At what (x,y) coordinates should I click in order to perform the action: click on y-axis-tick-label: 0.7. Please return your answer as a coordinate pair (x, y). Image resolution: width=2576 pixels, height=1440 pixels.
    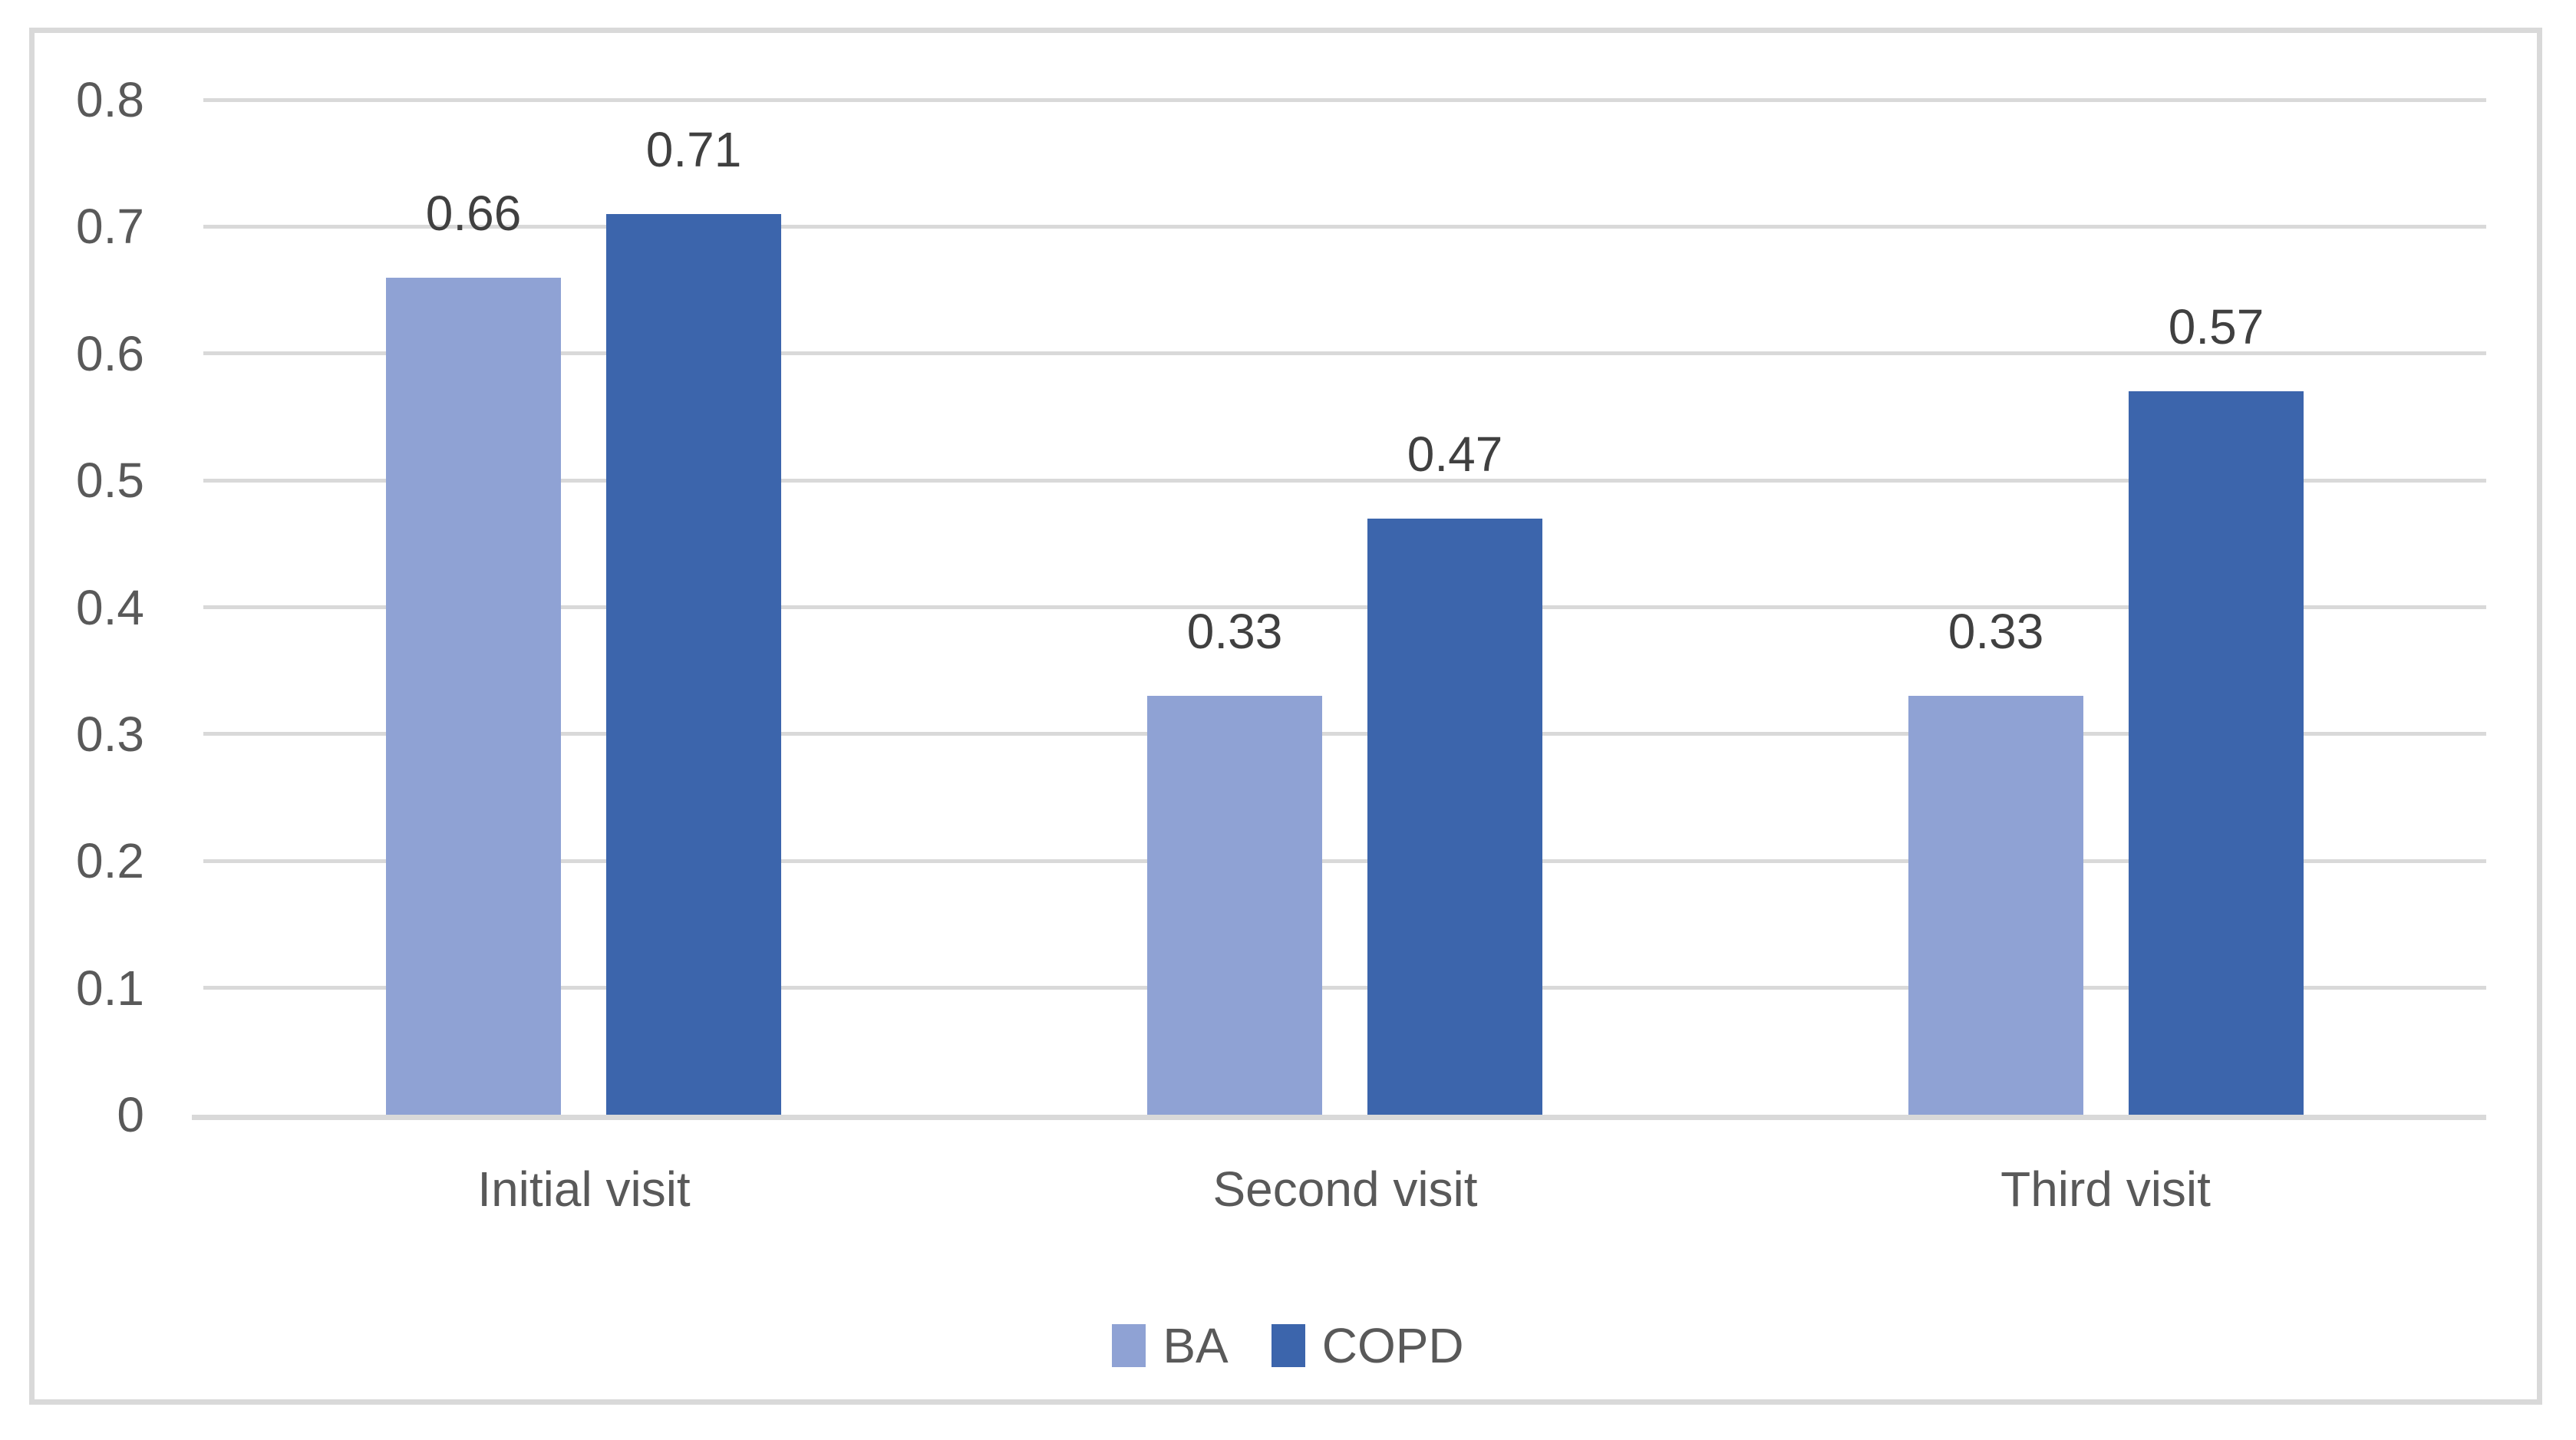
    Looking at the image, I should click on (110, 226).